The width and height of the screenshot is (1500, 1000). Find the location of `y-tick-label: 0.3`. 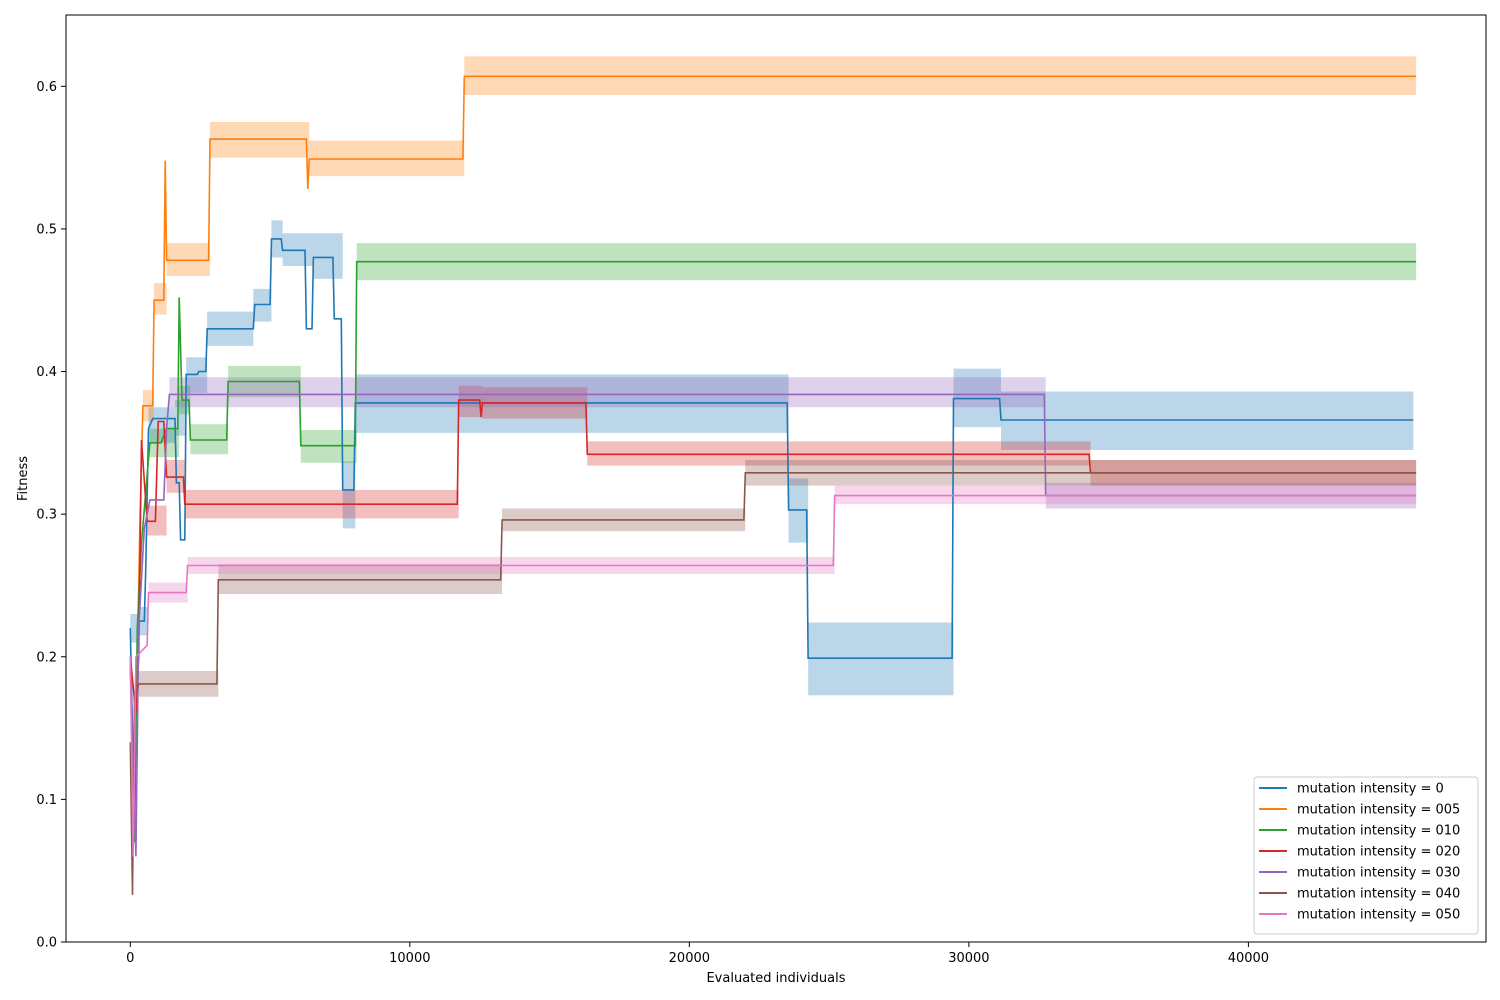

y-tick-label: 0.3 is located at coordinates (46, 515).